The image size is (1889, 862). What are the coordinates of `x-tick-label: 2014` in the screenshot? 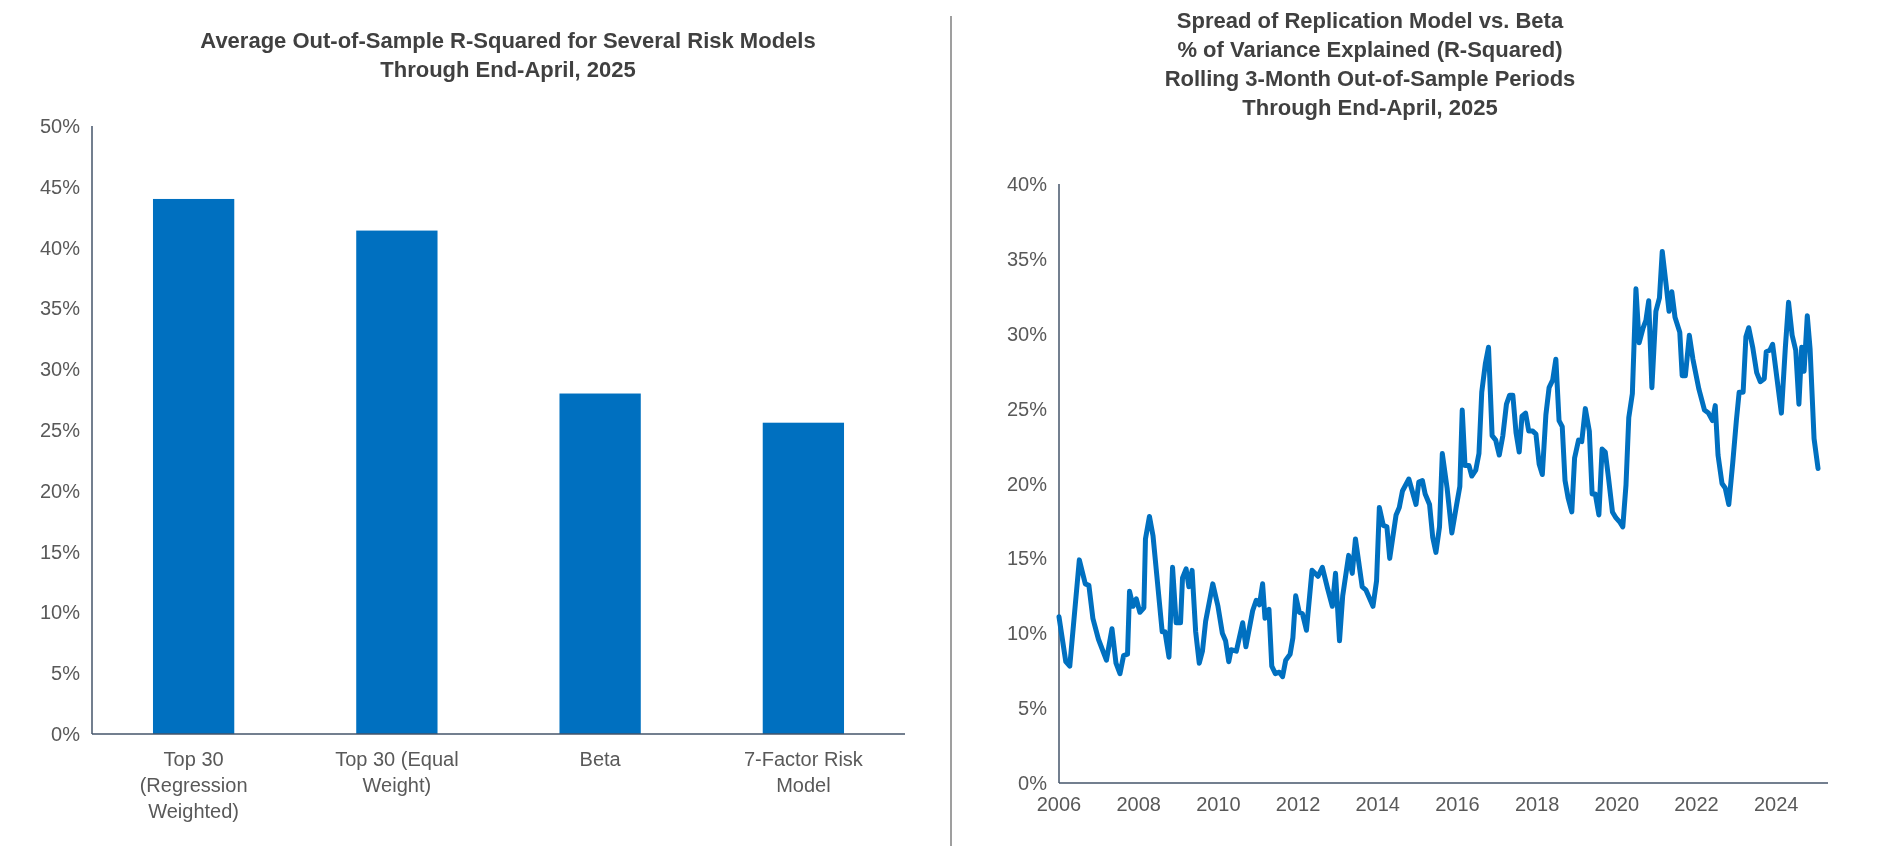 It's located at (1378, 804).